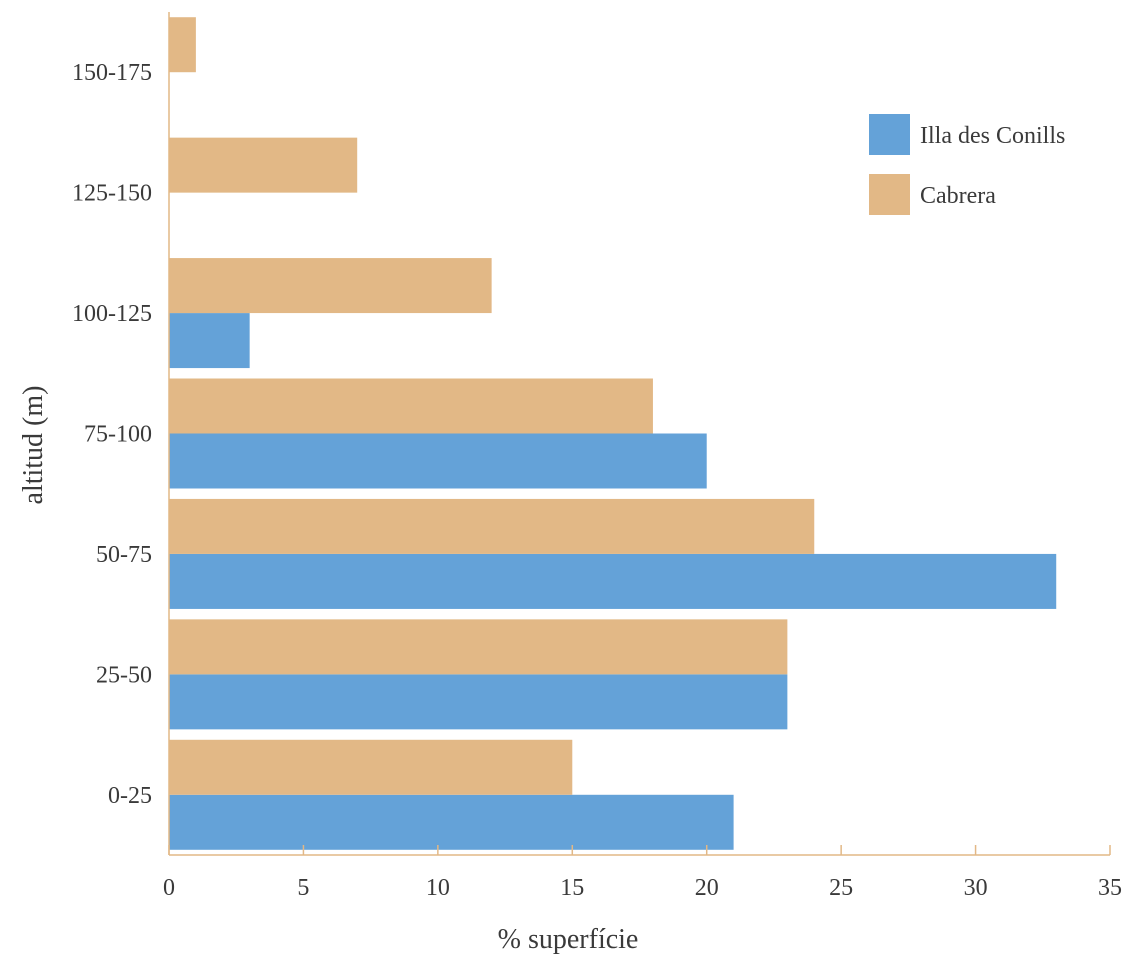 This screenshot has height=955, width=1126. I want to click on y-tick-label-125-150: 125-150, so click(112, 194).